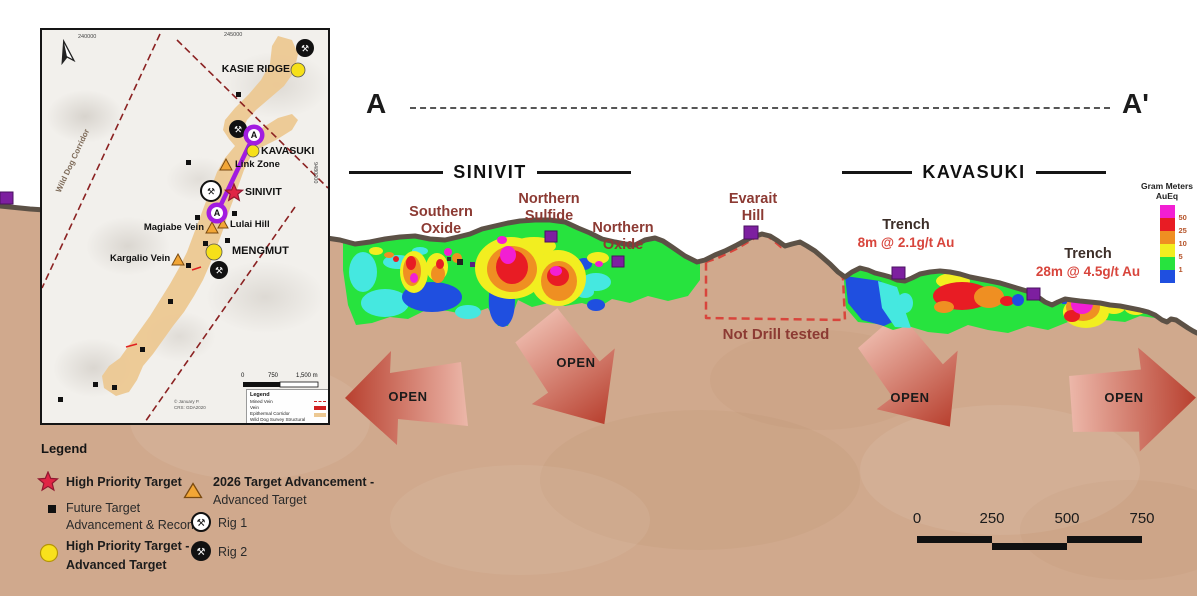 The width and height of the screenshot is (1197, 596). I want to click on epithermal-corridor, so click(200, 216).